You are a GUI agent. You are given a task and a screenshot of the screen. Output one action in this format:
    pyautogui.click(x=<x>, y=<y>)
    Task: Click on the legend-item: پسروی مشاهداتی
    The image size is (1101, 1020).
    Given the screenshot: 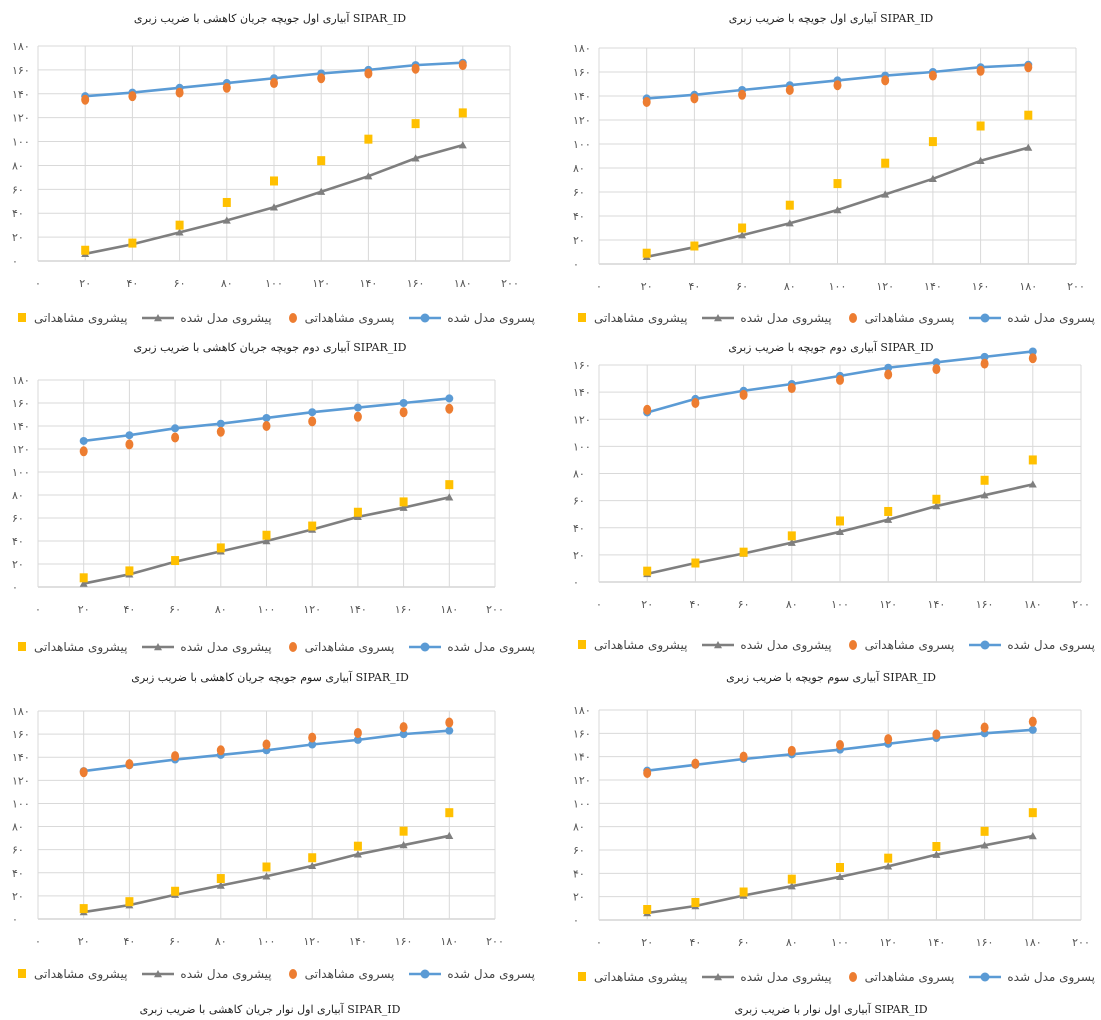 What is the action you would take?
    pyautogui.click(x=900, y=318)
    